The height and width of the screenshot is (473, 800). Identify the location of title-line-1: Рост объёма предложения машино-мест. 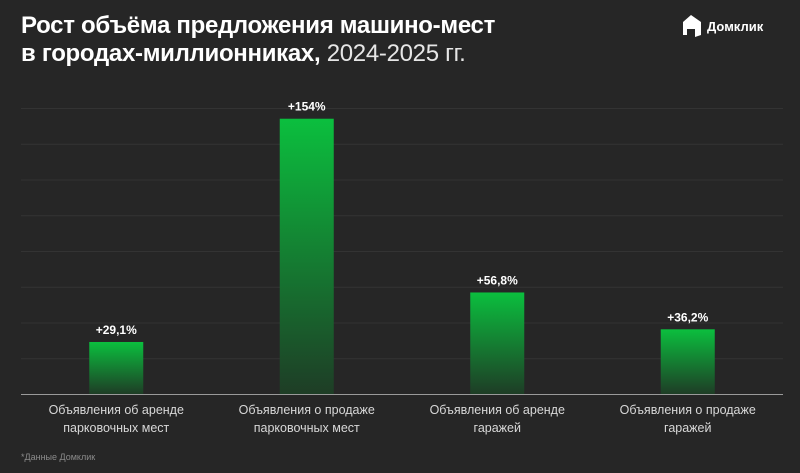
(258, 25).